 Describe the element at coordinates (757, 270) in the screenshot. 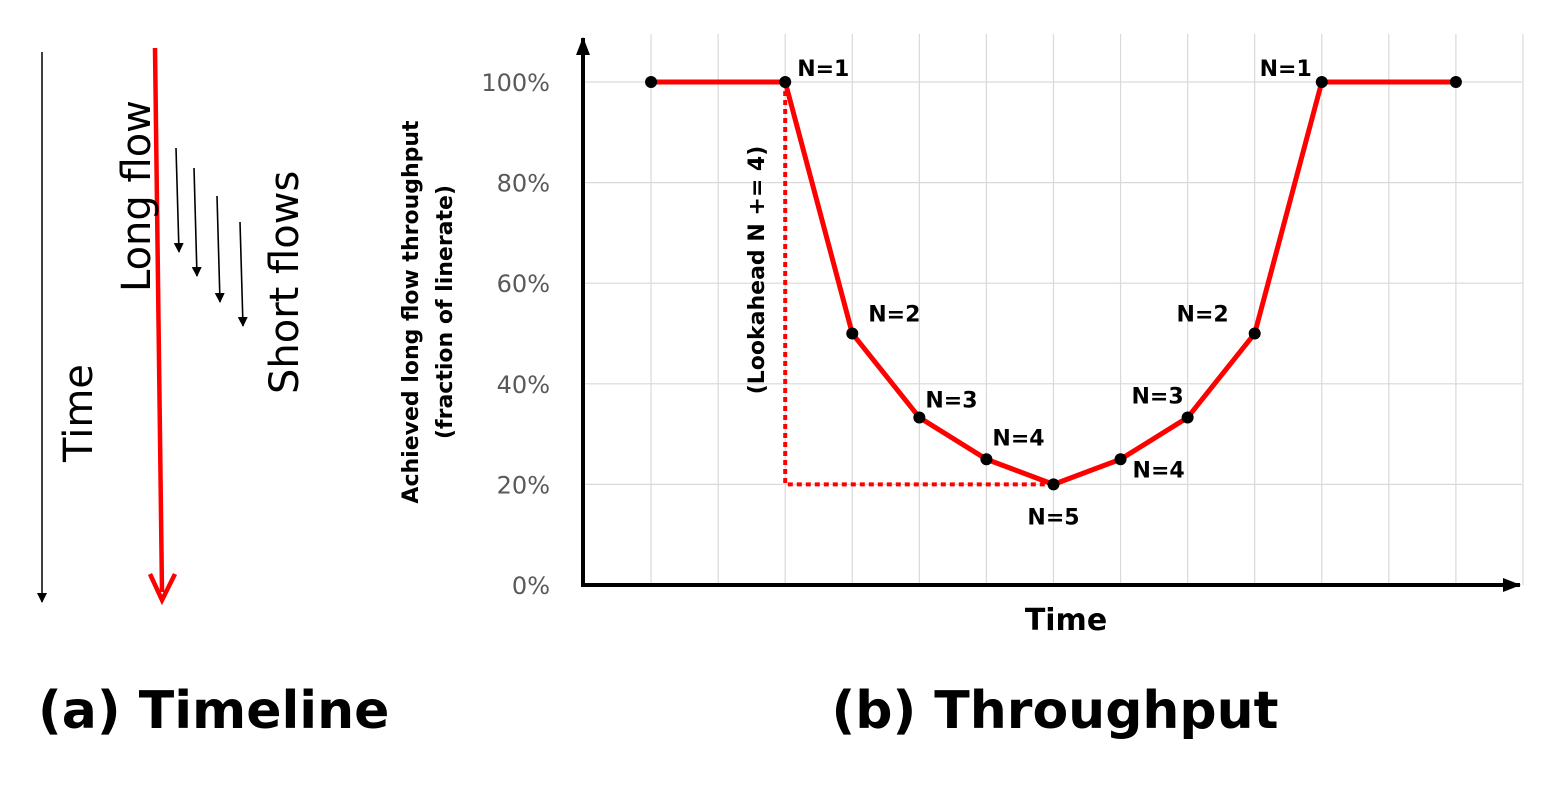

I see `lookahead-label: (Lookahead N += 4)` at that location.